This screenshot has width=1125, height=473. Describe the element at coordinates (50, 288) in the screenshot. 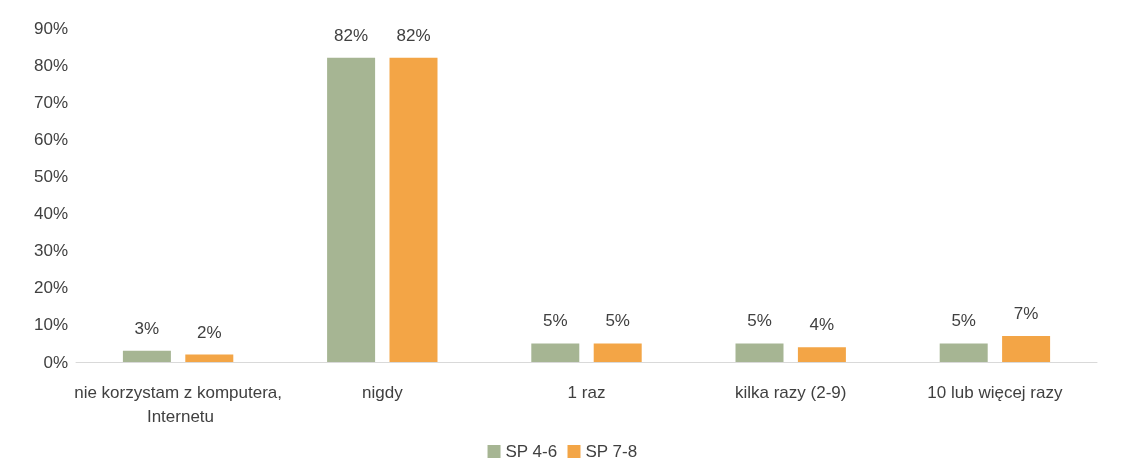

I see `y-tick-label: 20%` at that location.